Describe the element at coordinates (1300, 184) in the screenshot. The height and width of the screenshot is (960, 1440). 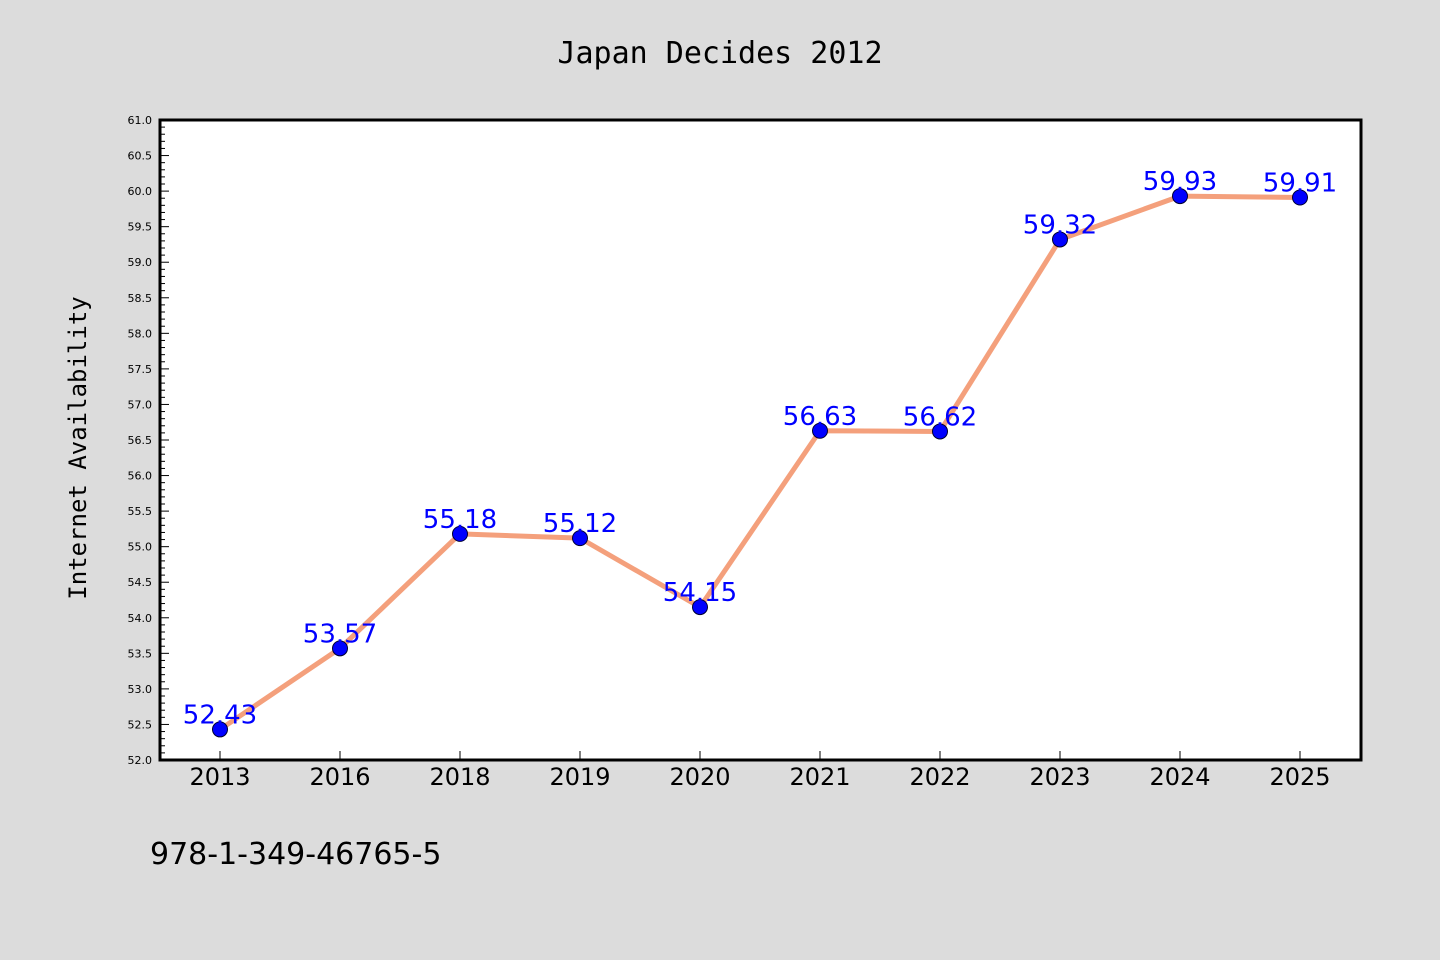
I see `data-label: 59.91` at that location.